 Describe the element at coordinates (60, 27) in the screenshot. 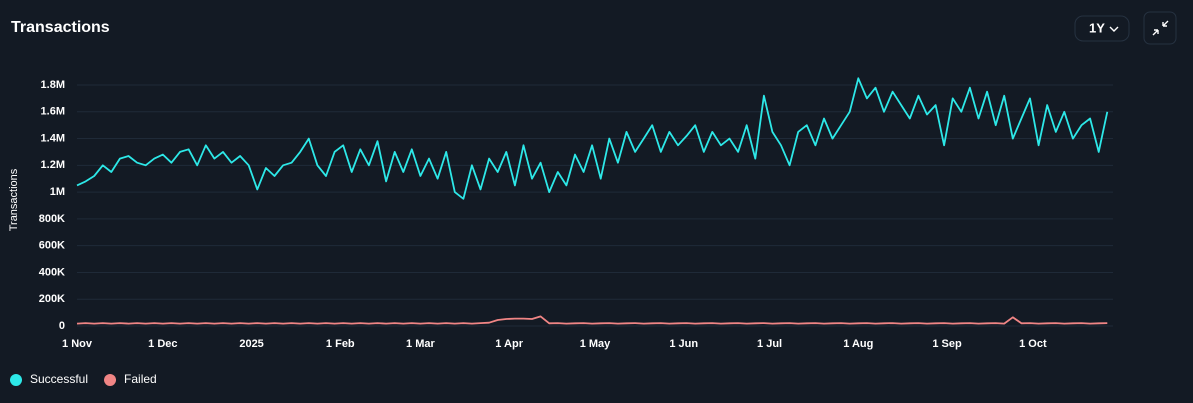

I see `chart-title: Transactions` at that location.